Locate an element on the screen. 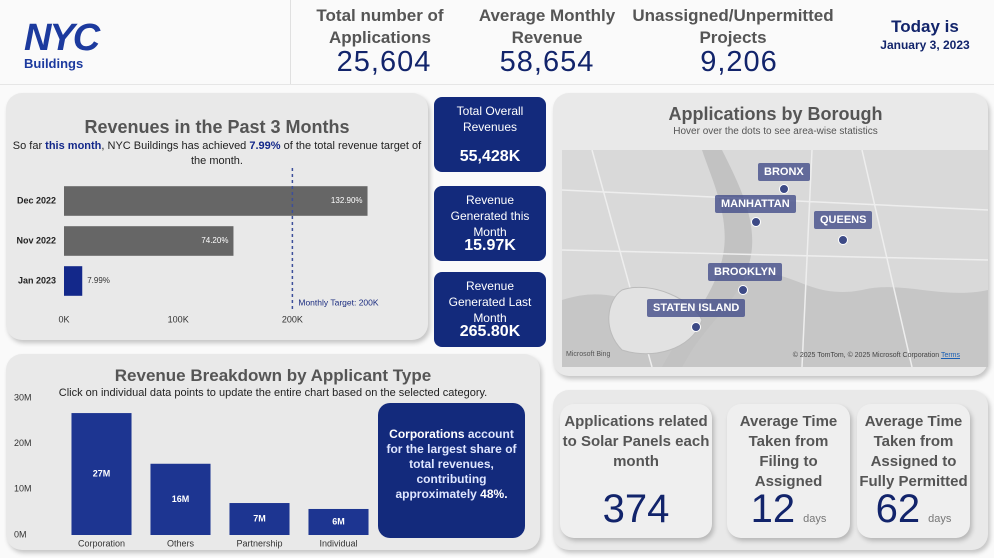 The width and height of the screenshot is (994, 558). card-value: 55,428K is located at coordinates (490, 156).